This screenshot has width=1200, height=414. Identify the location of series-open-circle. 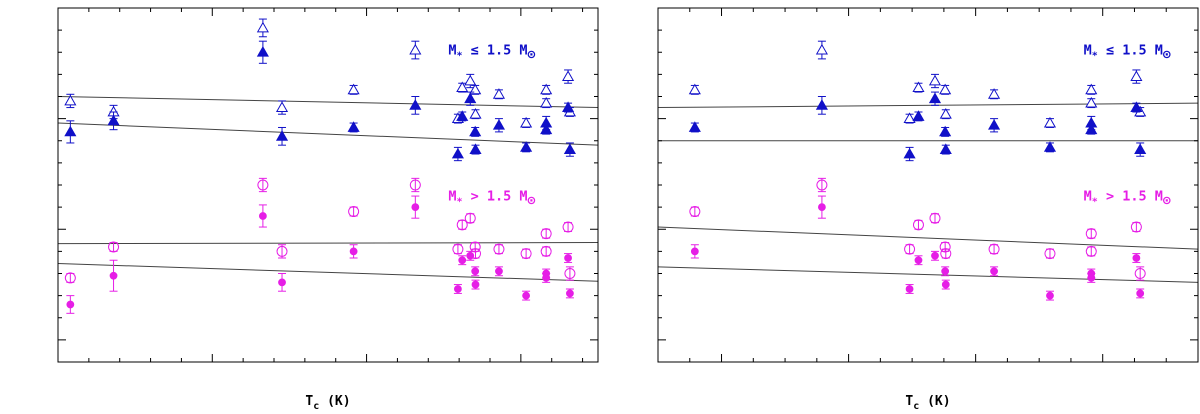
(320, 230).